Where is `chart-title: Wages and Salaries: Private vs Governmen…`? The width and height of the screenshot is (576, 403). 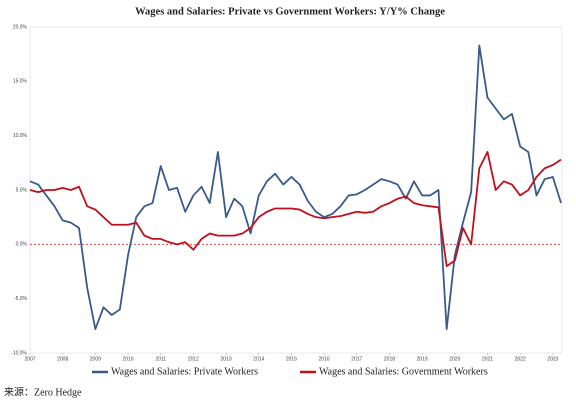 chart-title: Wages and Salaries: Private vs Governmen… is located at coordinates (290, 11).